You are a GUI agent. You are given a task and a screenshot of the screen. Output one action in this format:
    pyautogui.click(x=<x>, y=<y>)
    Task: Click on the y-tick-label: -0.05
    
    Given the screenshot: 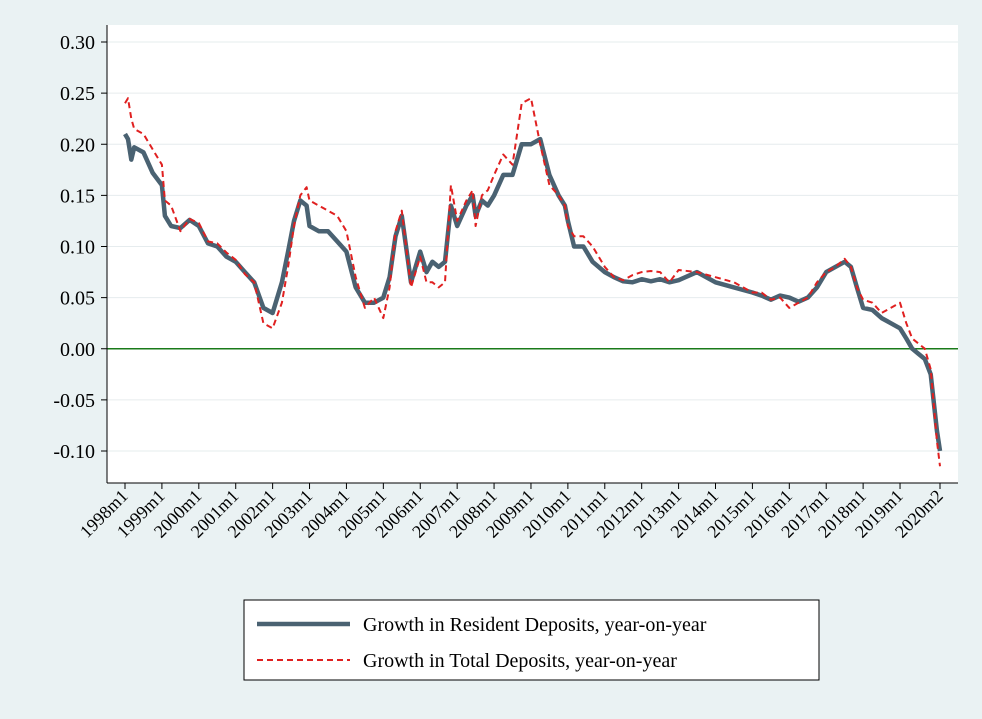 What is the action you would take?
    pyautogui.click(x=74, y=401)
    